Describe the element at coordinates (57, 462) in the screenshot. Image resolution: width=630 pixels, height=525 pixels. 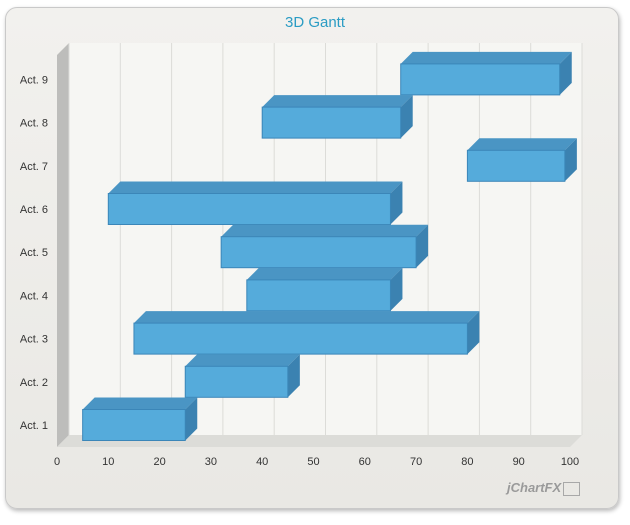
I see `x-tick-label: 0` at that location.